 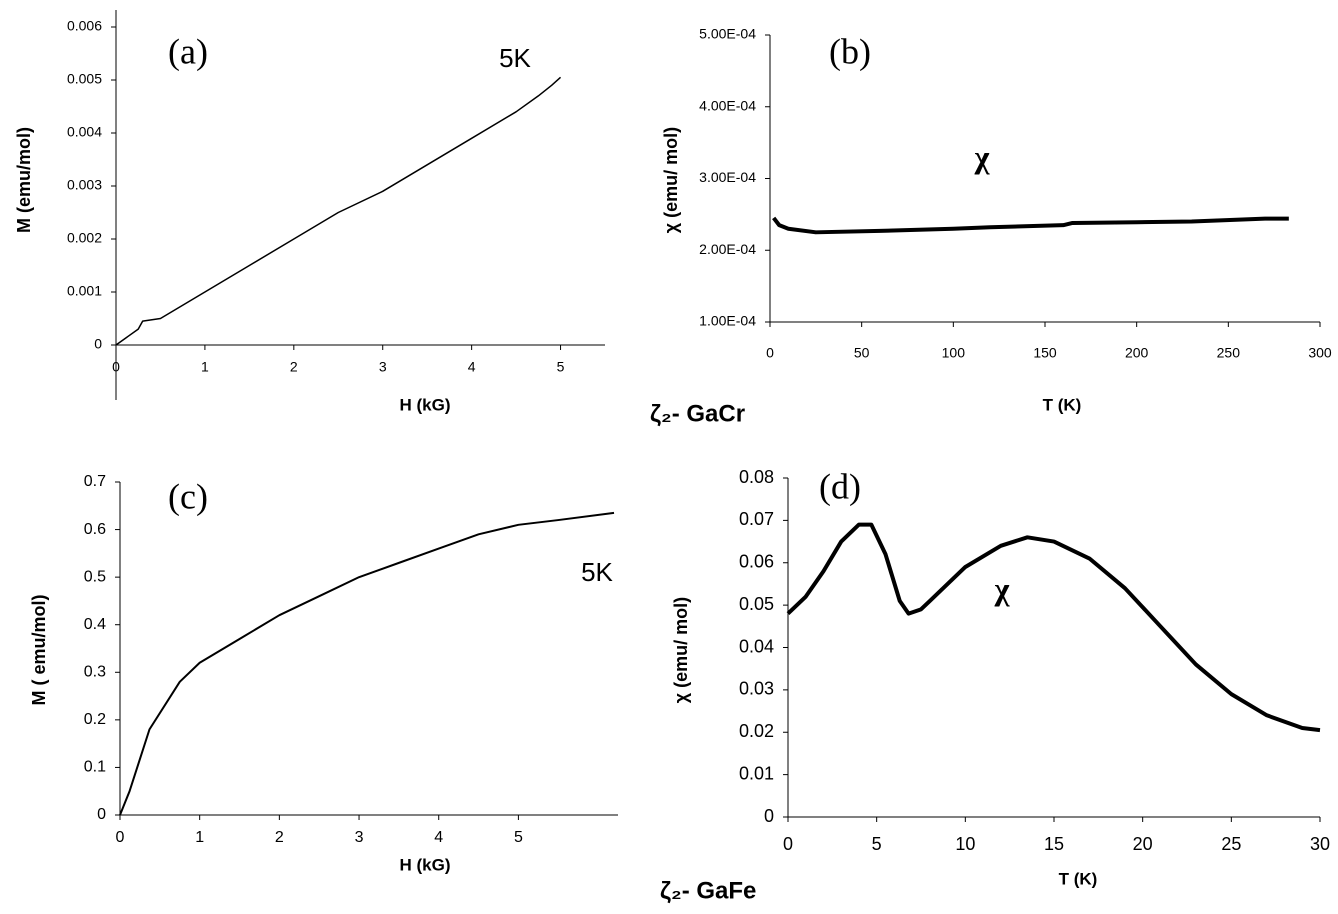 What do you see at coordinates (840, 486) in the screenshot?
I see `annotation: (d)` at bounding box center [840, 486].